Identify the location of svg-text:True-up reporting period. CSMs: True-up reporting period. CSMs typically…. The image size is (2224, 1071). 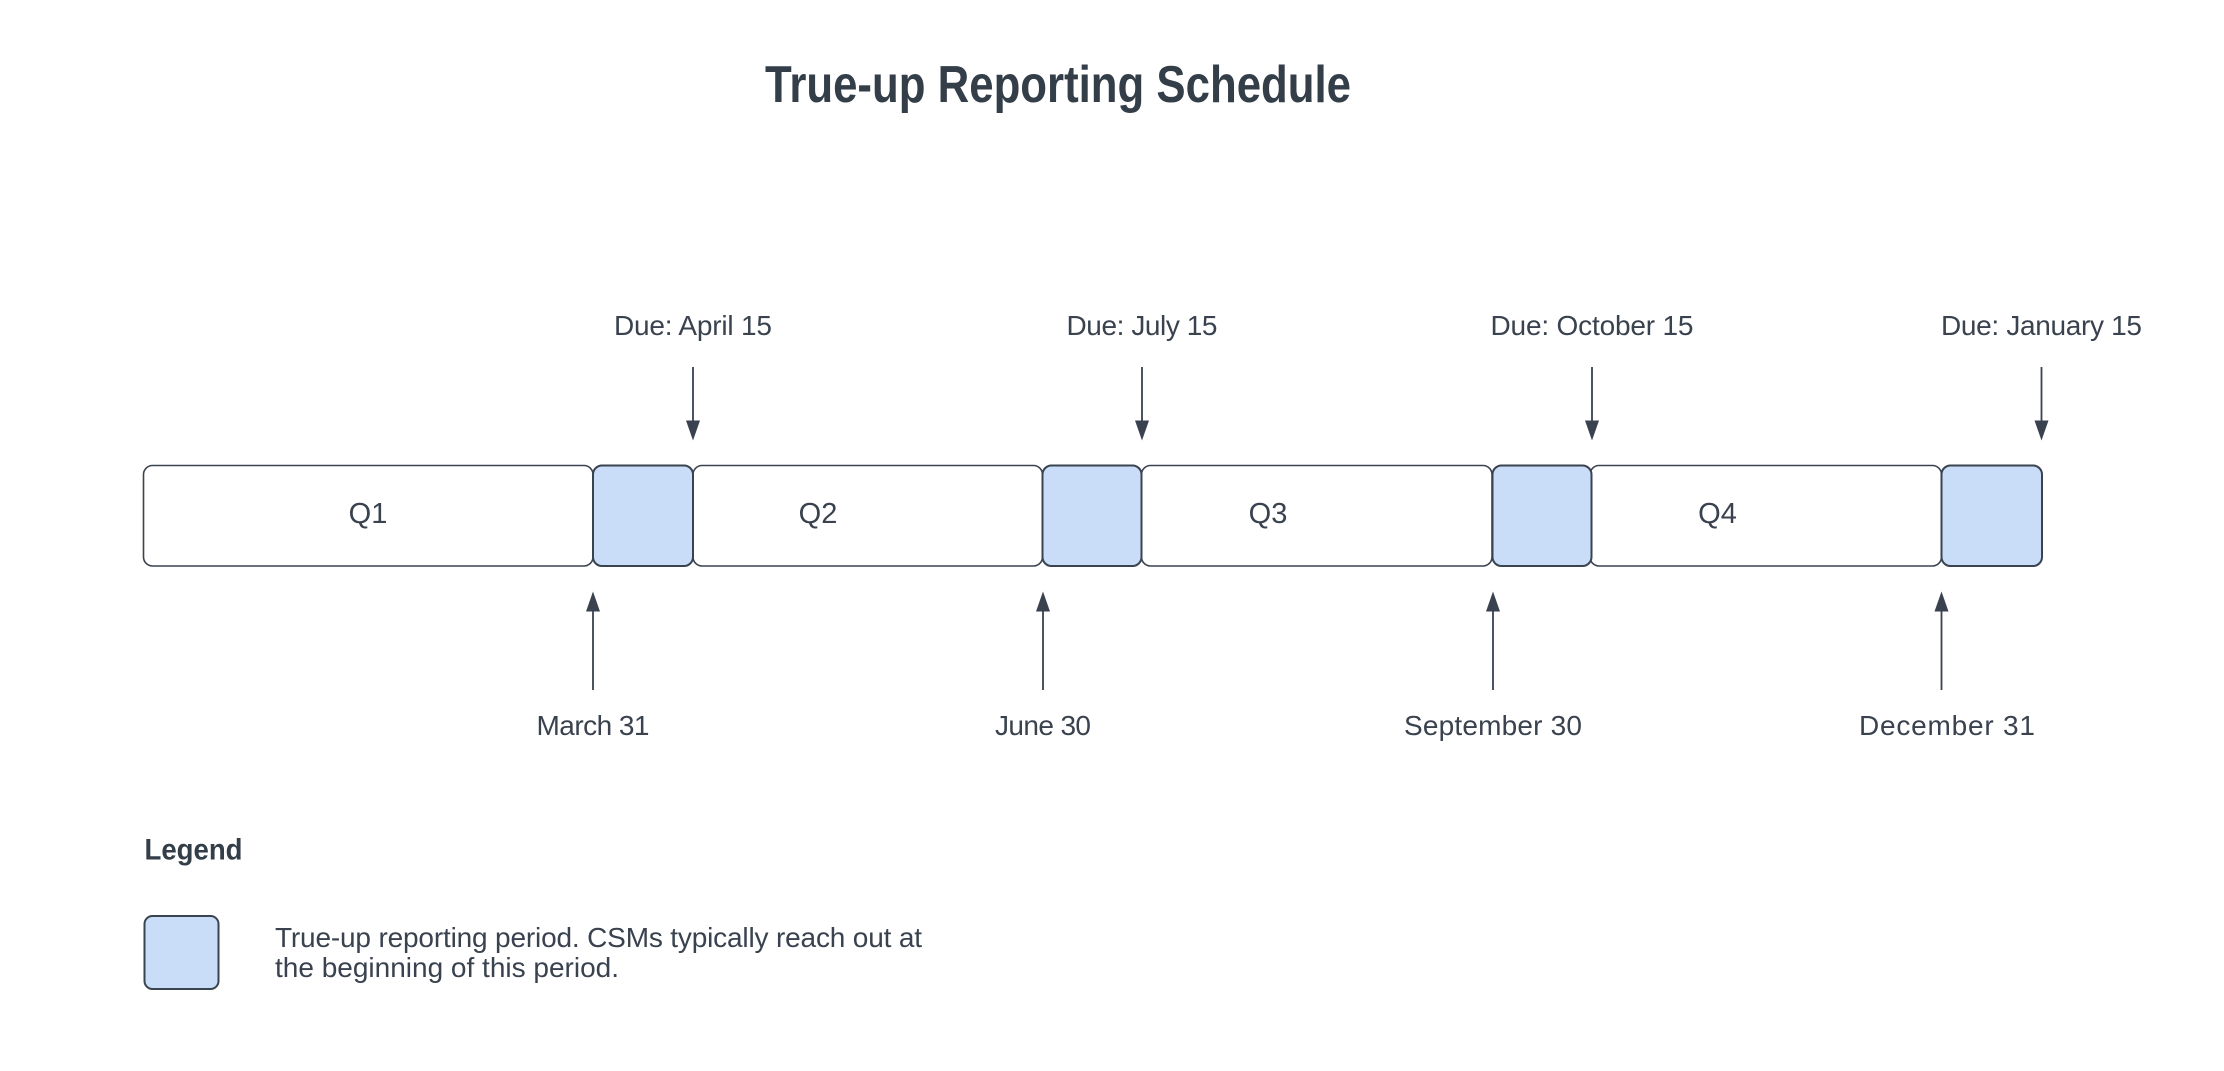
(598, 937).